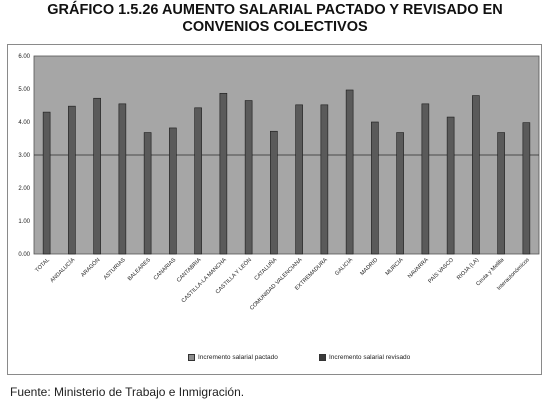  I want to click on legend-swatch-revisado, so click(322, 357).